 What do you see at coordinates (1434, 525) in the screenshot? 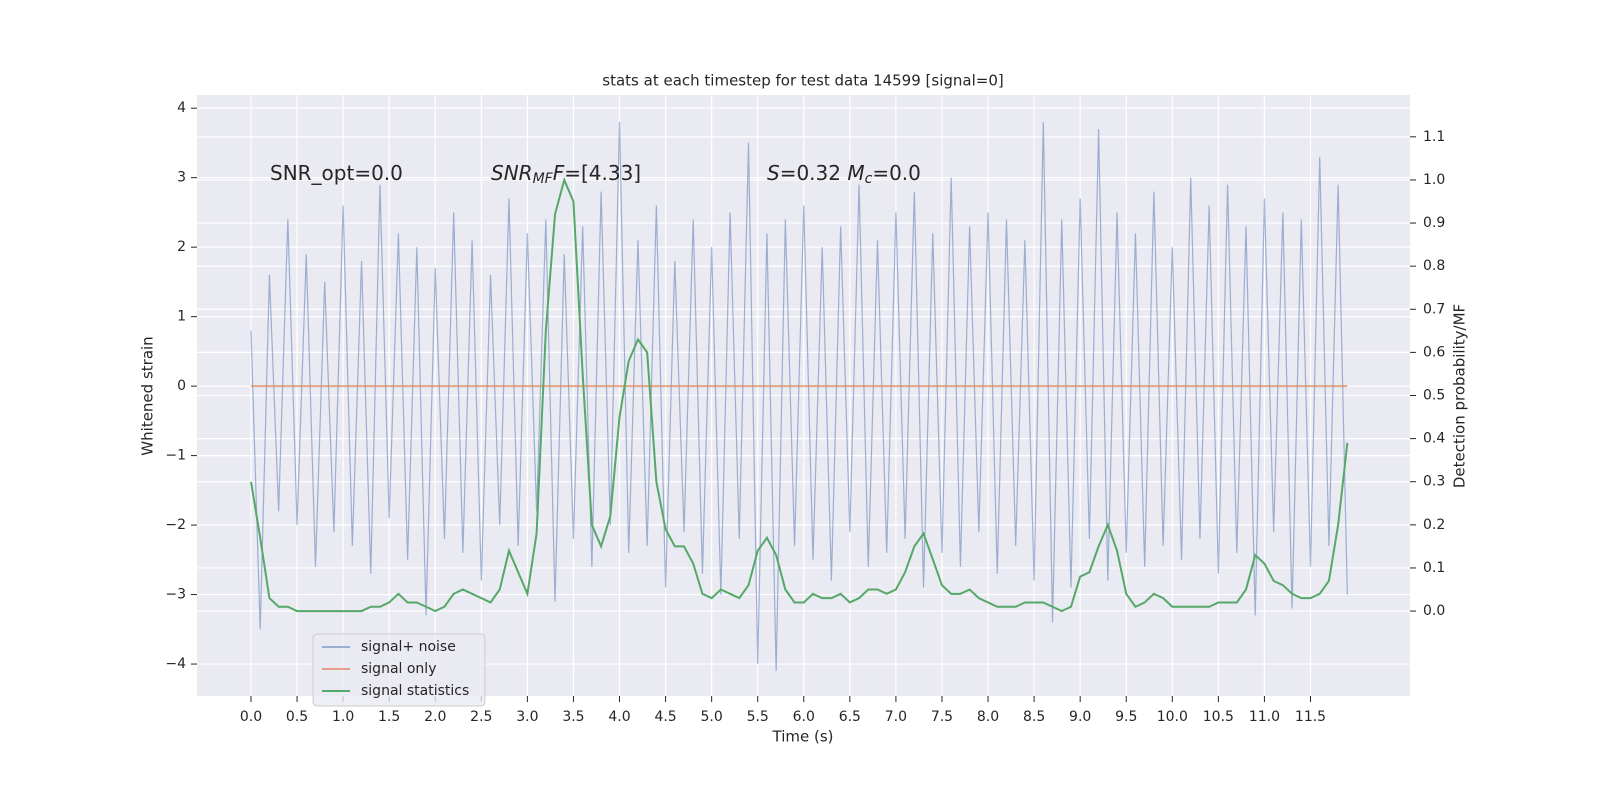
I see `y2-tick-label: 0.2` at bounding box center [1434, 525].